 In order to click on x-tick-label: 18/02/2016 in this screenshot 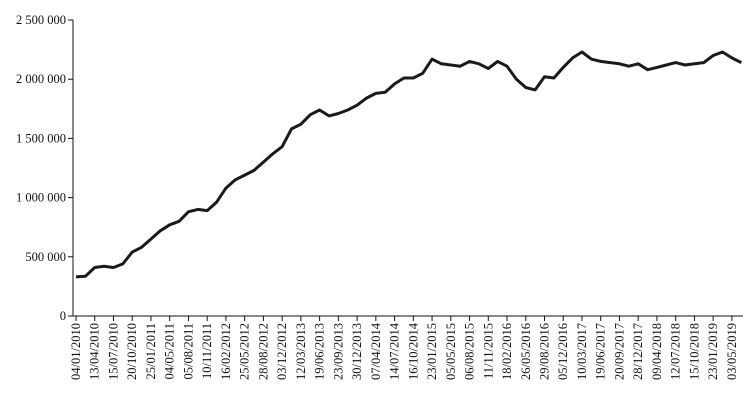, I will do `click(507, 351)`.